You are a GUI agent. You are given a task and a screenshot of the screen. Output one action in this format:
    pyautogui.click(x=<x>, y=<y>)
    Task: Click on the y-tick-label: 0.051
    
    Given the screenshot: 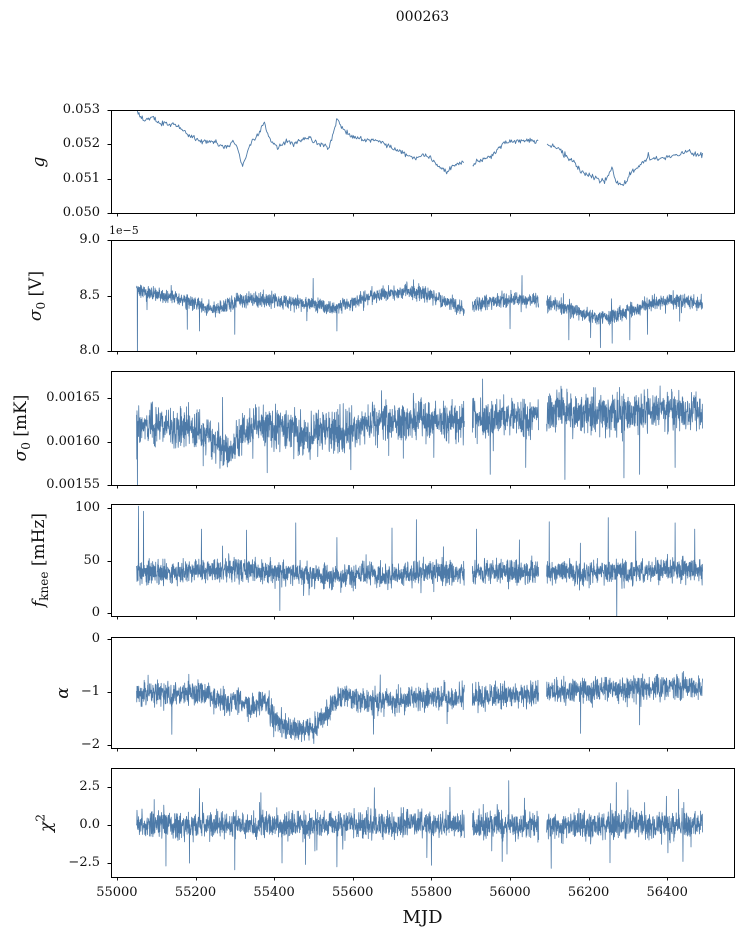 What is the action you would take?
    pyautogui.click(x=81, y=178)
    